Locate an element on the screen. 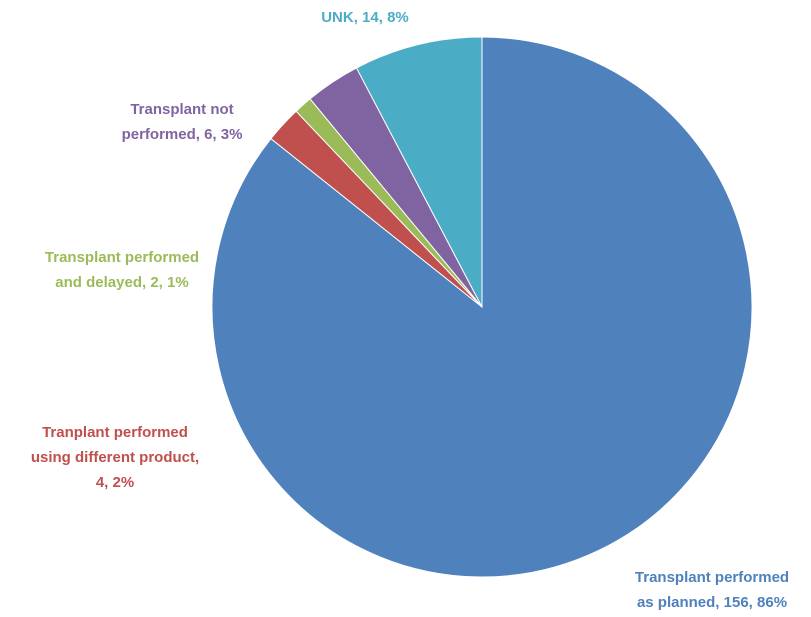  data-label: Transplant not is located at coordinates (181, 109).